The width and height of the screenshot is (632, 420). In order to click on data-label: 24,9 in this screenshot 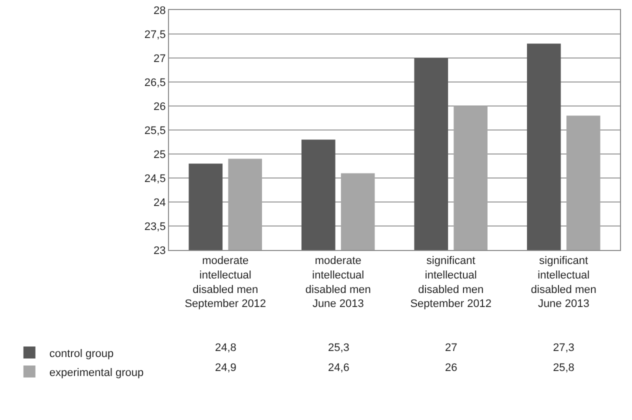, I will do `click(225, 368)`.